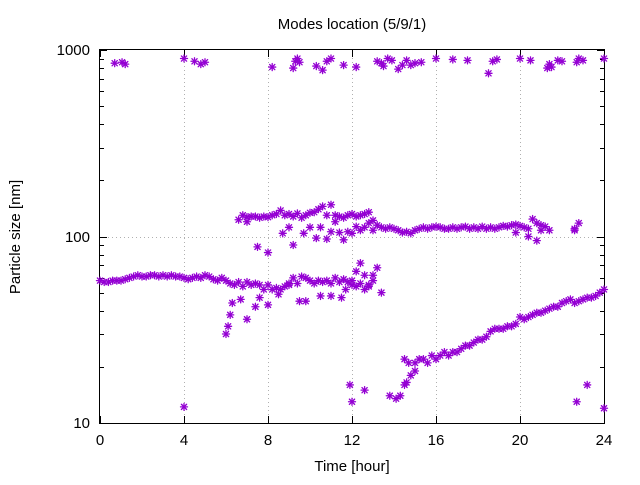  I want to click on x-axis-label: Time [hour], so click(351, 466).